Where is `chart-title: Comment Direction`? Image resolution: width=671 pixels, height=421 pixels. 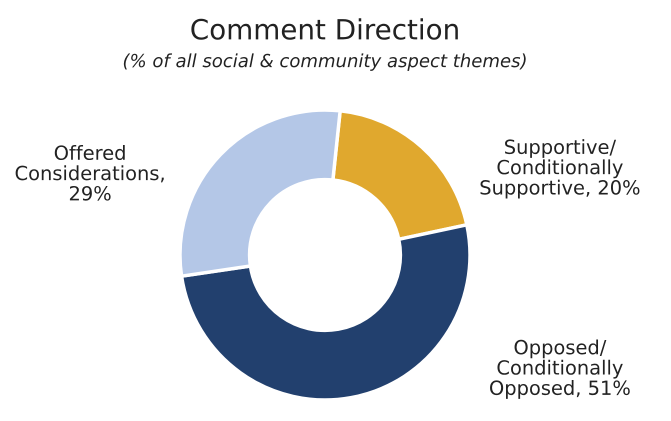
chart-title: Comment Direction is located at coordinates (324, 29).